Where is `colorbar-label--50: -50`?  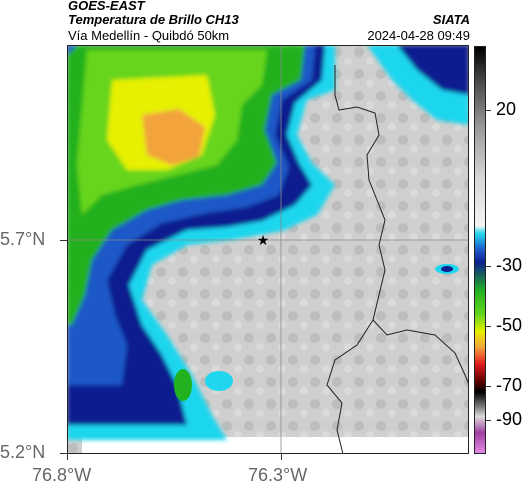 colorbar-label--50: -50 is located at coordinates (509, 325).